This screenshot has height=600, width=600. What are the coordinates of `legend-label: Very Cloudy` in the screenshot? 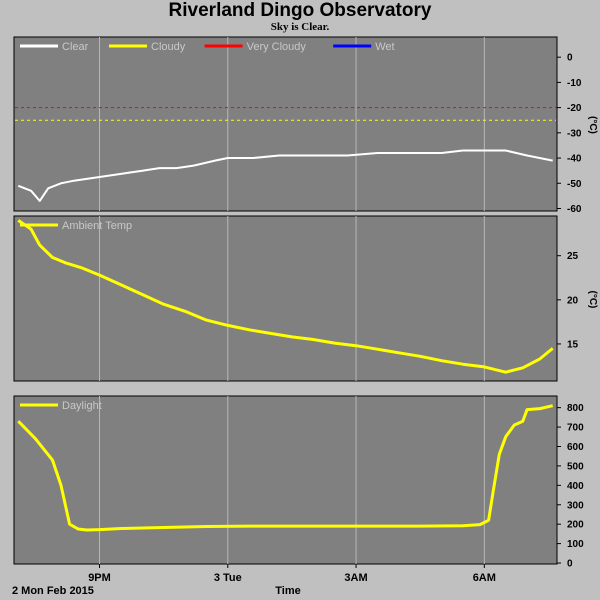 It's located at (277, 47).